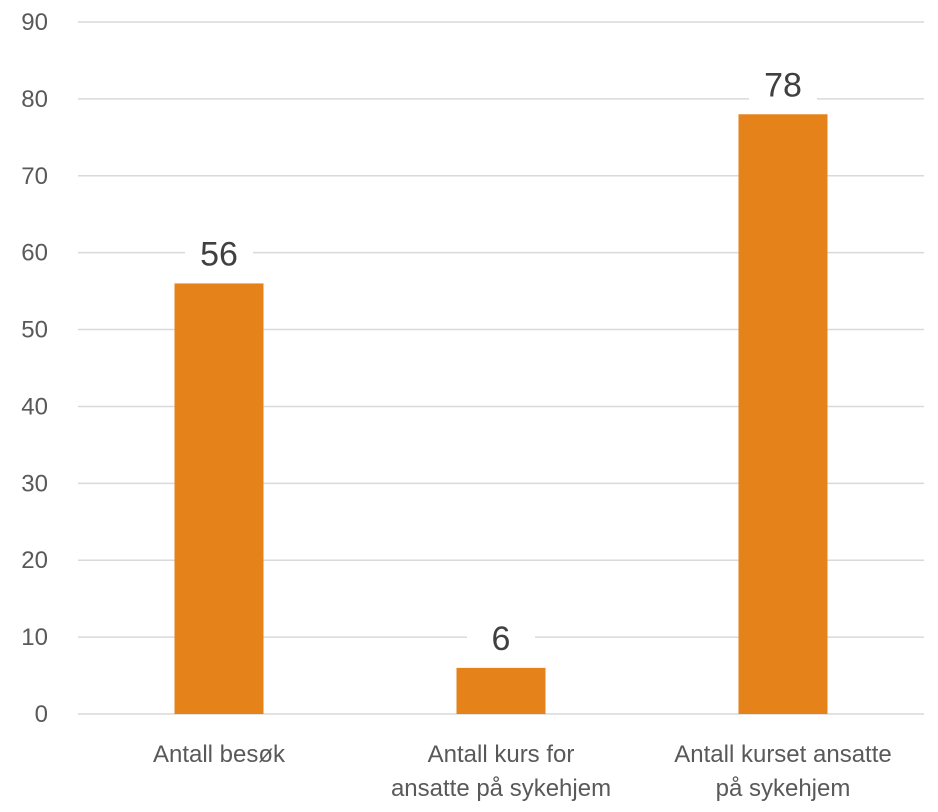 The width and height of the screenshot is (938, 812). I want to click on category-label: Antall besøk, so click(219, 754).